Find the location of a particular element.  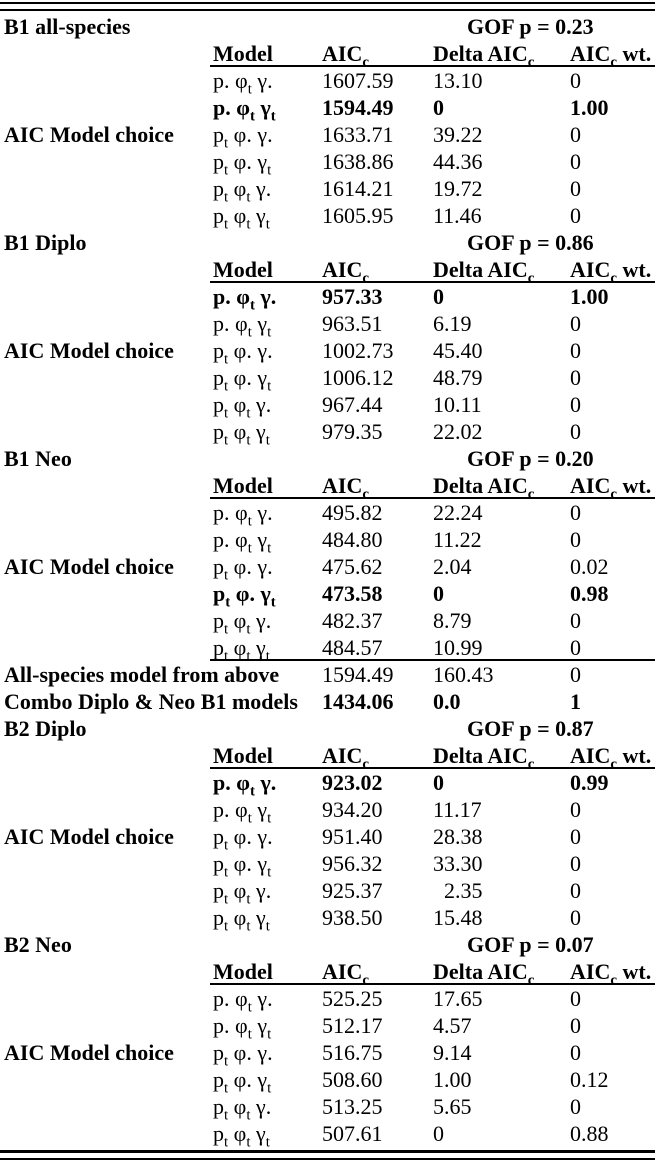

table-row: p. φt γ. 495.82 22.24 0 is located at coordinates (327, 514).